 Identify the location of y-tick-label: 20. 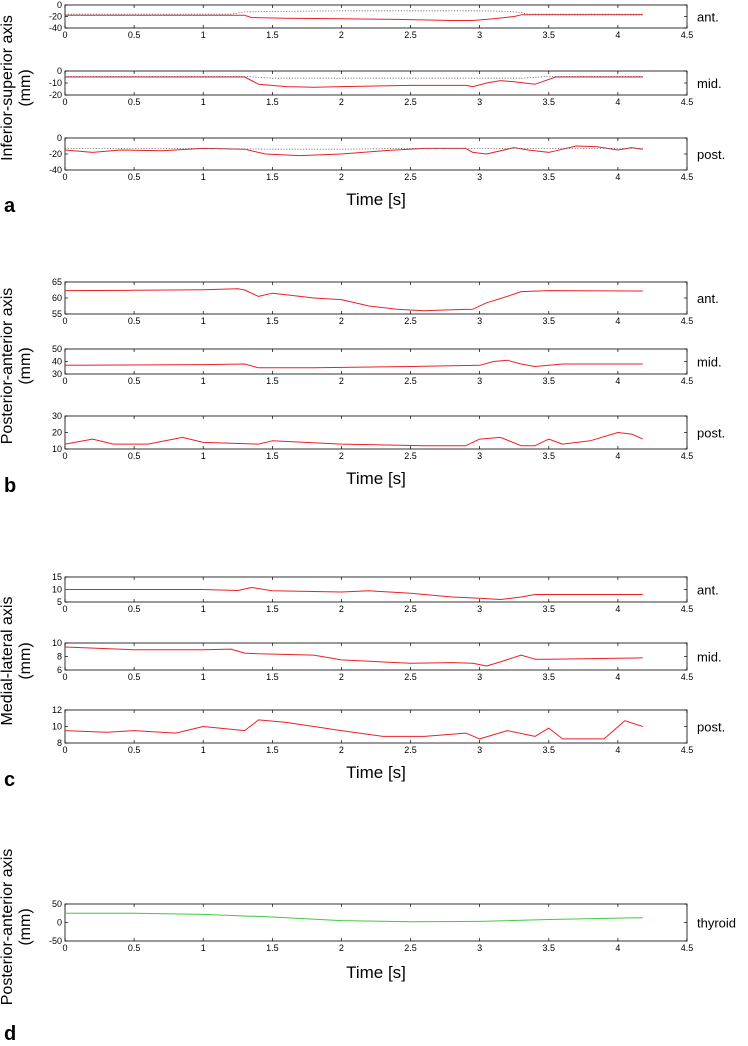
(57, 433).